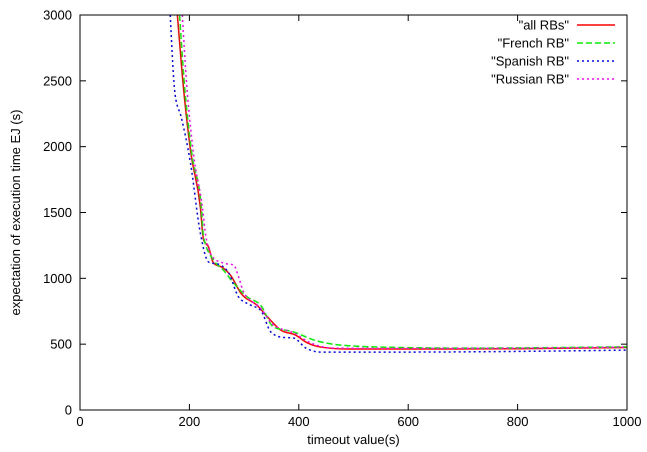  Describe the element at coordinates (15, 213) in the screenshot. I see `y-axis-title: expectation of execution time EJ (s)` at that location.